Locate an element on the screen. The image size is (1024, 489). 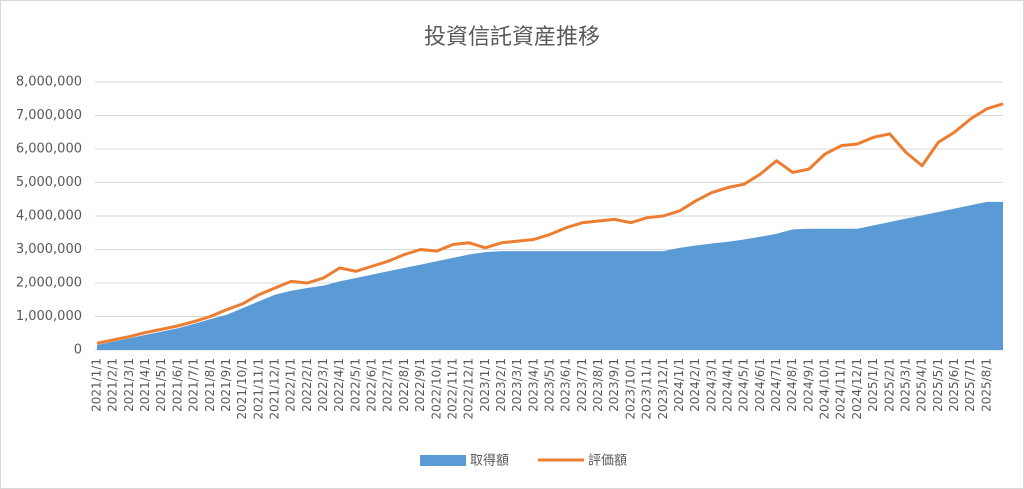
x-tick-label: 2025/1/1 is located at coordinates (873, 385).